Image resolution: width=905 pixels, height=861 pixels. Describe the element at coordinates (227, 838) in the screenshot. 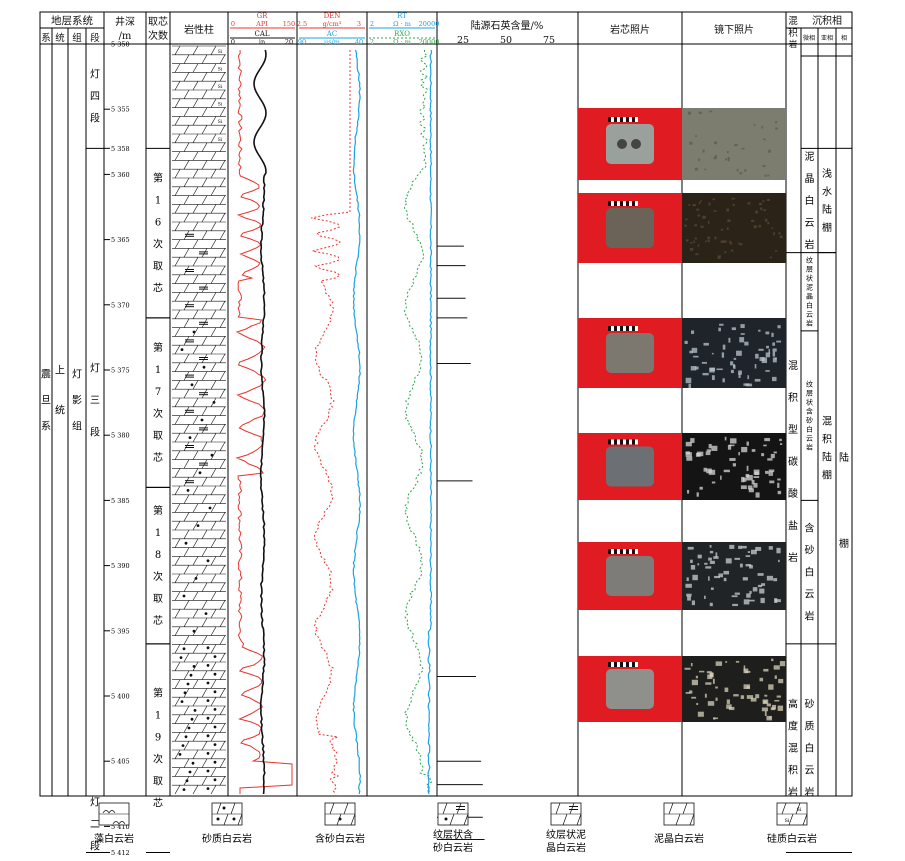

I see `legend-label: 砂质白云岩` at that location.